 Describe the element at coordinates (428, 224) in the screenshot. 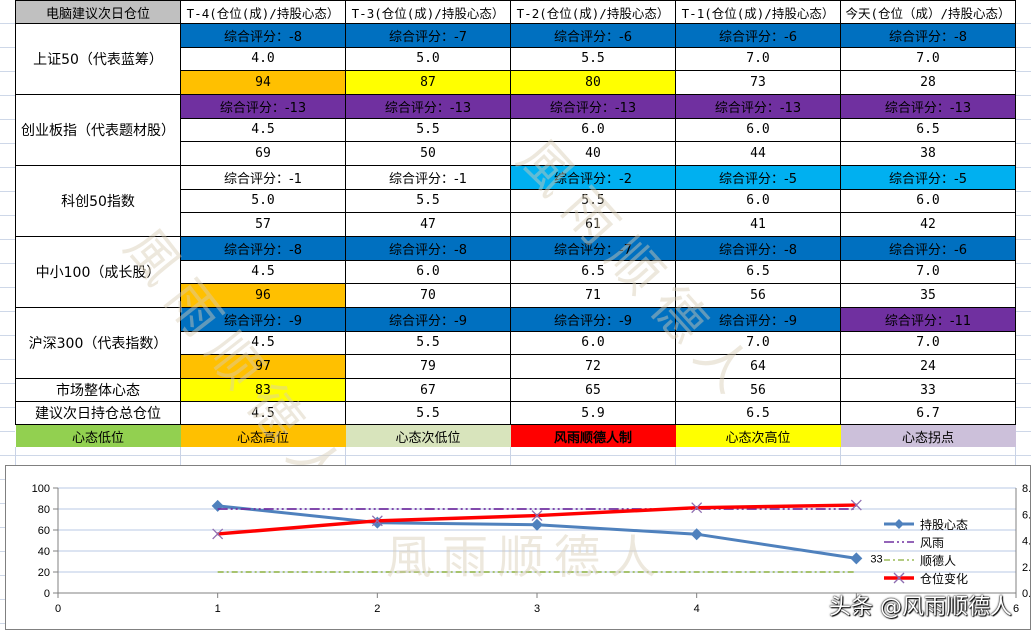

I see `sentiment-cell: 47` at that location.